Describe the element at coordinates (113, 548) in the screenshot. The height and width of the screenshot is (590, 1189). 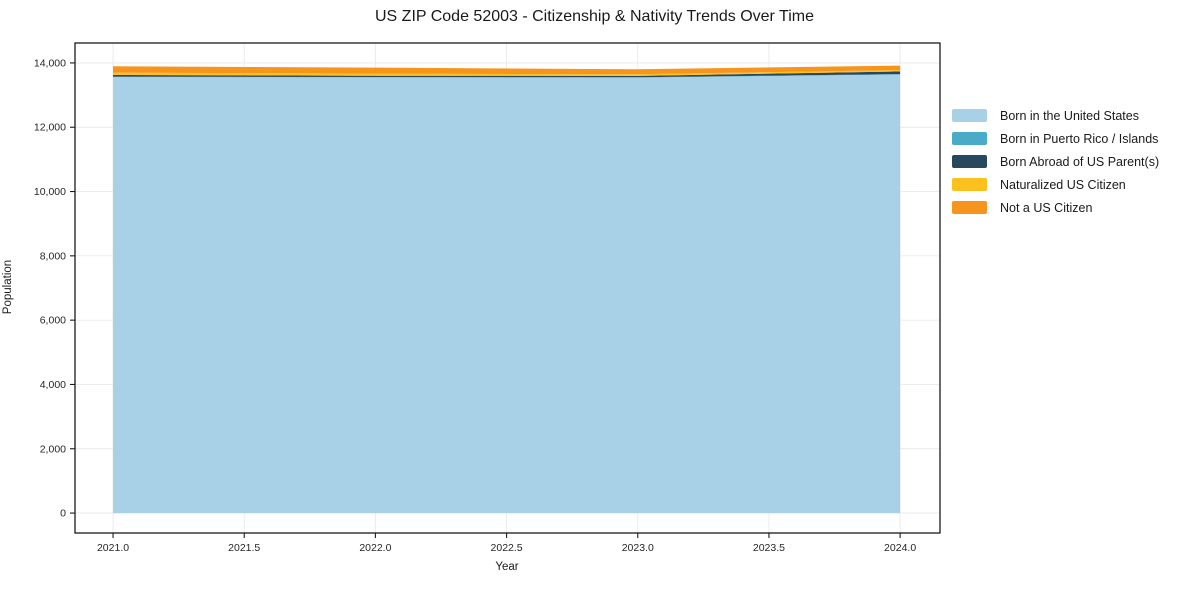
I see `x-tick-label: 2021.0` at that location.